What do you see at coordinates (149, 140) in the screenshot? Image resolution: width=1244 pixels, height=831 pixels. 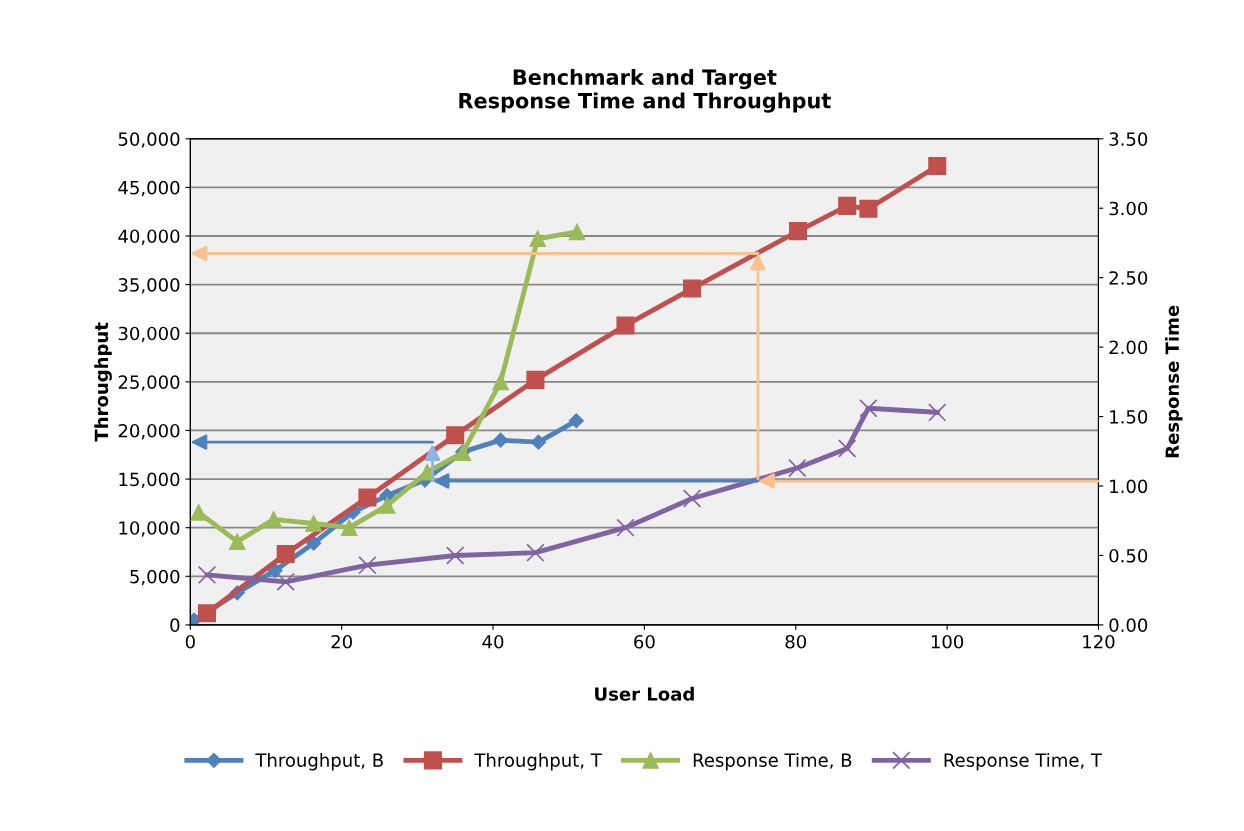 I see `y-tick-label: 50,000` at bounding box center [149, 140].